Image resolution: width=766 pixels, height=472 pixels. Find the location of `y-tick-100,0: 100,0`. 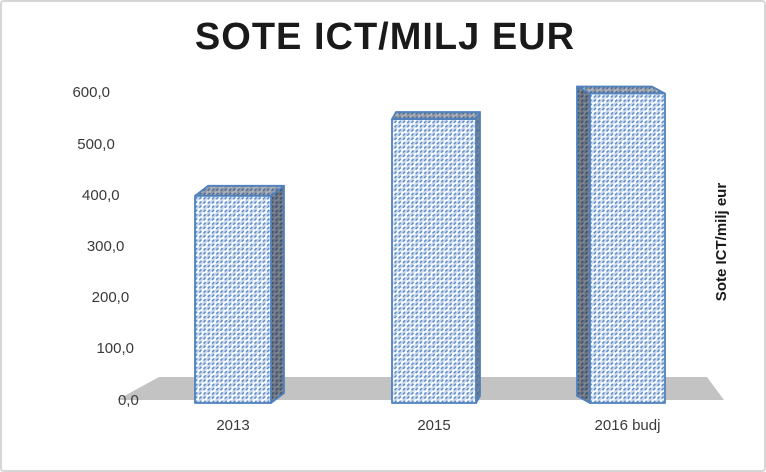

y-tick-100,0: 100,0 is located at coordinates (115, 349).